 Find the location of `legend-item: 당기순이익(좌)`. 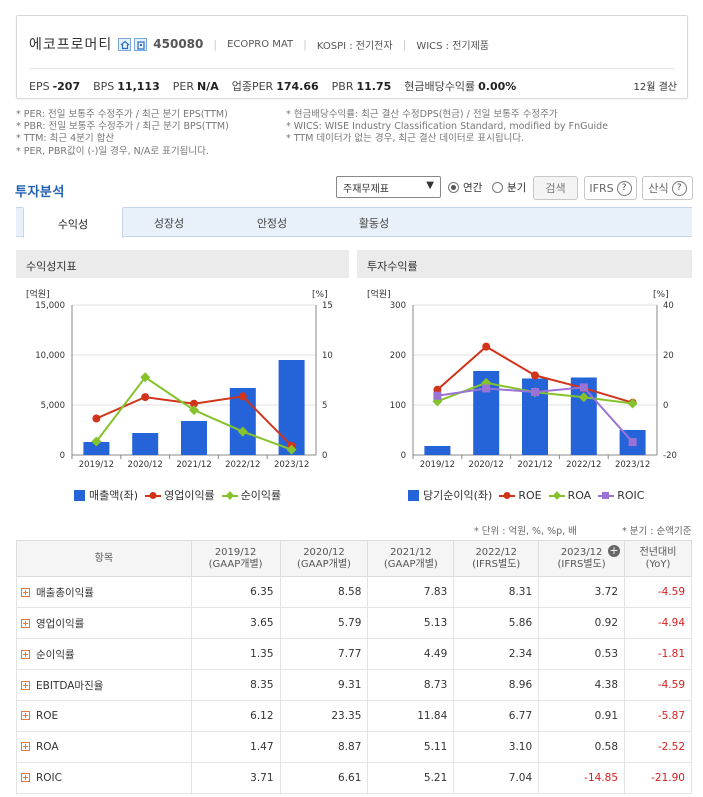

legend-item: 당기순이익(좌) is located at coordinates (450, 495).